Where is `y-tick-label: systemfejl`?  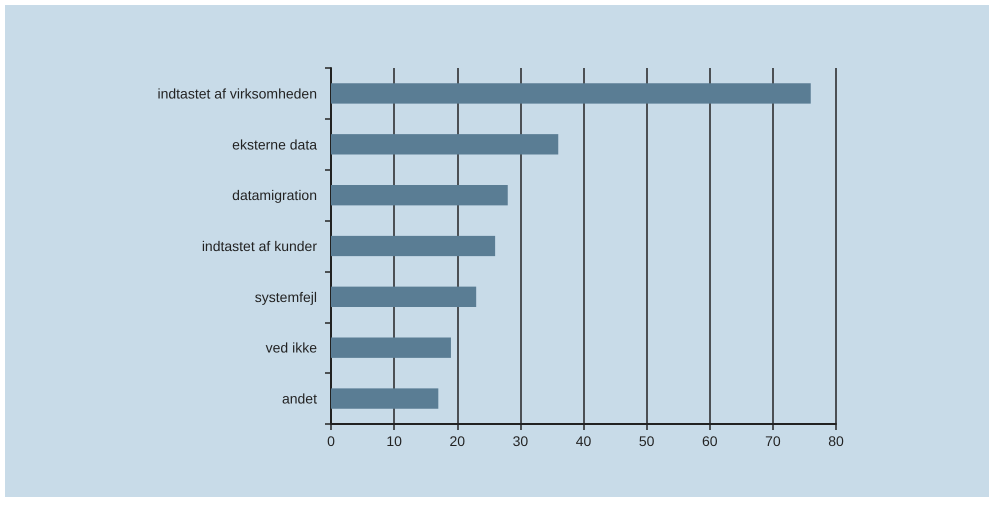
y-tick-label: systemfejl is located at coordinates (285, 296).